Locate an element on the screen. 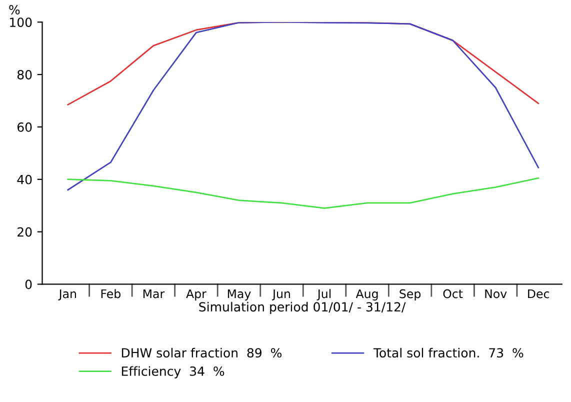 The image size is (571, 402). x-tick-label: Nov is located at coordinates (496, 293).